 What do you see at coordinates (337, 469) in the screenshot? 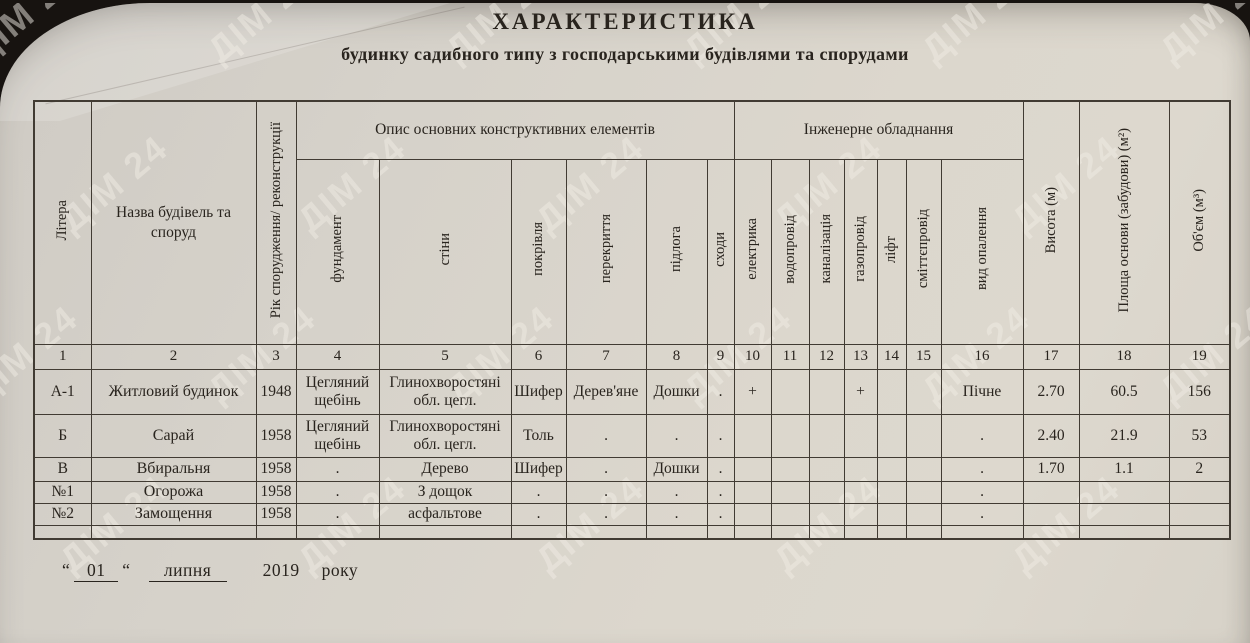
I see `cell-r3-c4-label: .` at bounding box center [337, 469].